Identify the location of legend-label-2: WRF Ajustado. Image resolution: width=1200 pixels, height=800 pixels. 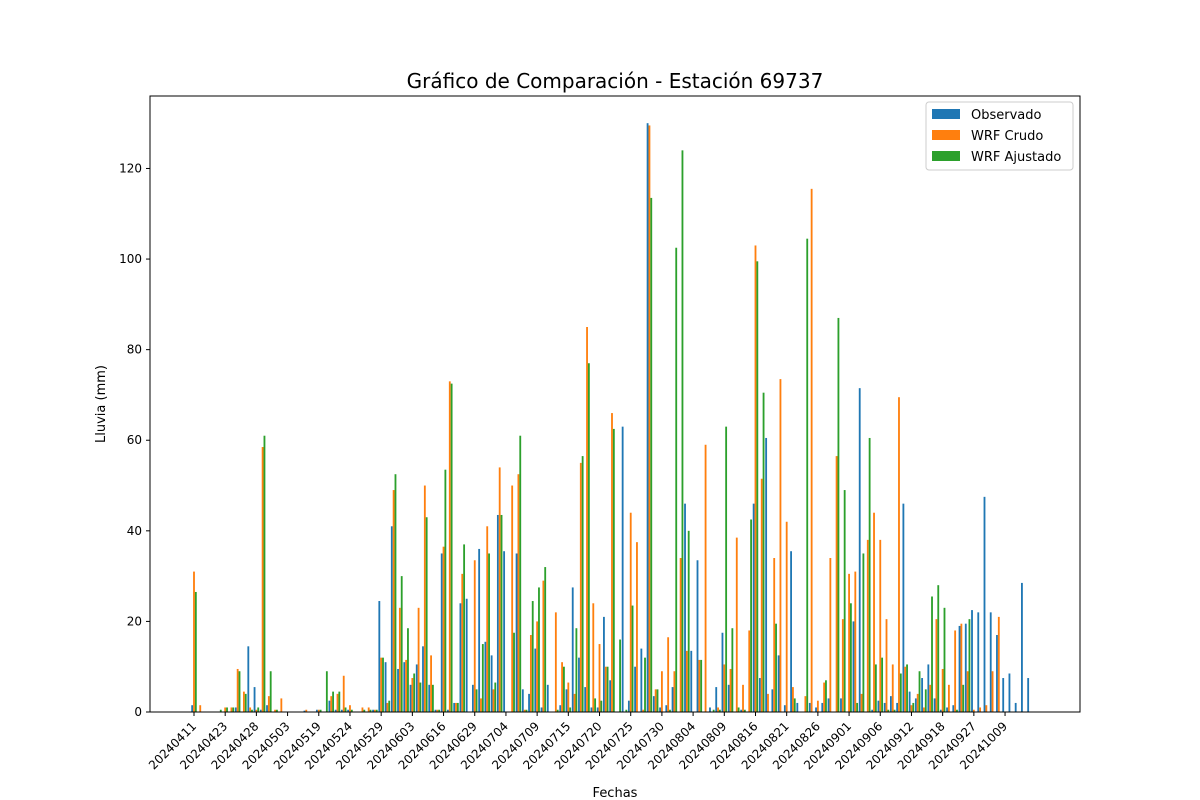
(1016, 157).